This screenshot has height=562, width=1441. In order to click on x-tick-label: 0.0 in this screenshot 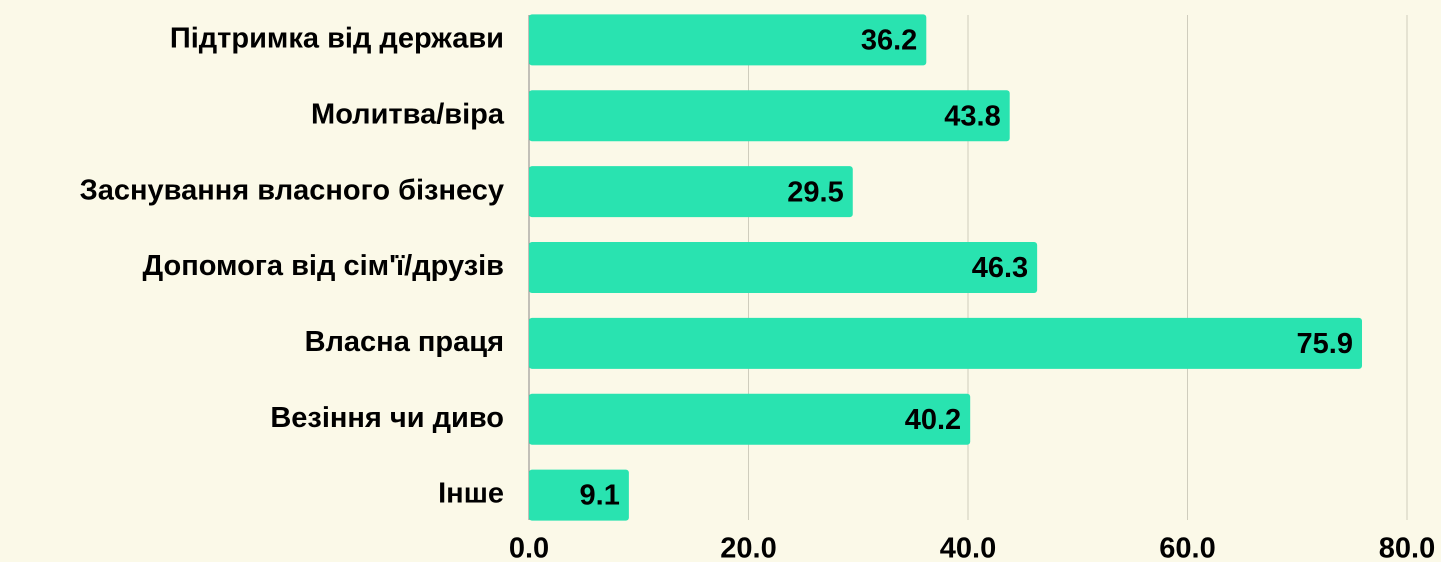, I will do `click(529, 547)`.